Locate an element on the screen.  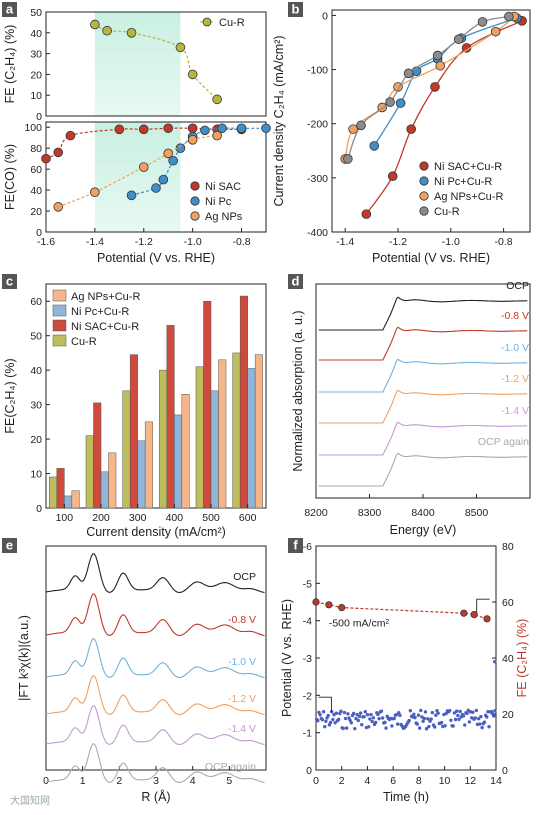
panel-a-xtick-label: -1.2 is located at coordinates (144, 242).